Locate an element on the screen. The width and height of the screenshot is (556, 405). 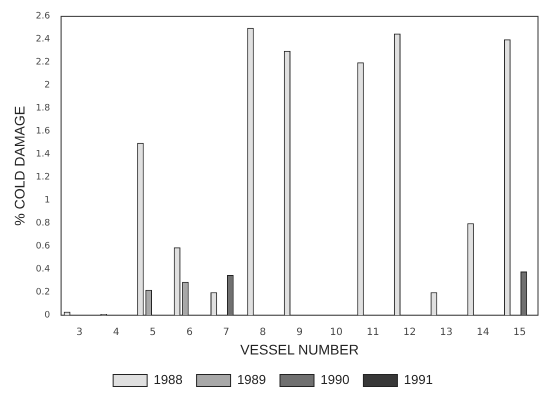
x-tick-label: 15 is located at coordinates (519, 332).